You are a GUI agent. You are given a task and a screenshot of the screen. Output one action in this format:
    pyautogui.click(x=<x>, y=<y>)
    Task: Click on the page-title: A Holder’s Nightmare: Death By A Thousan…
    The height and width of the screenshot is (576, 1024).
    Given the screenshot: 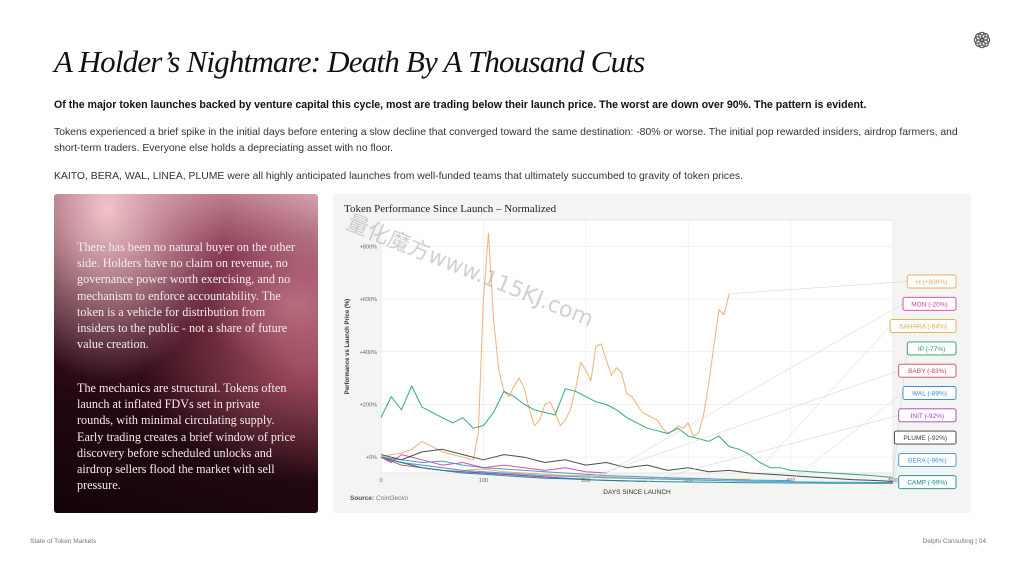 What is the action you would take?
    pyautogui.click(x=349, y=61)
    